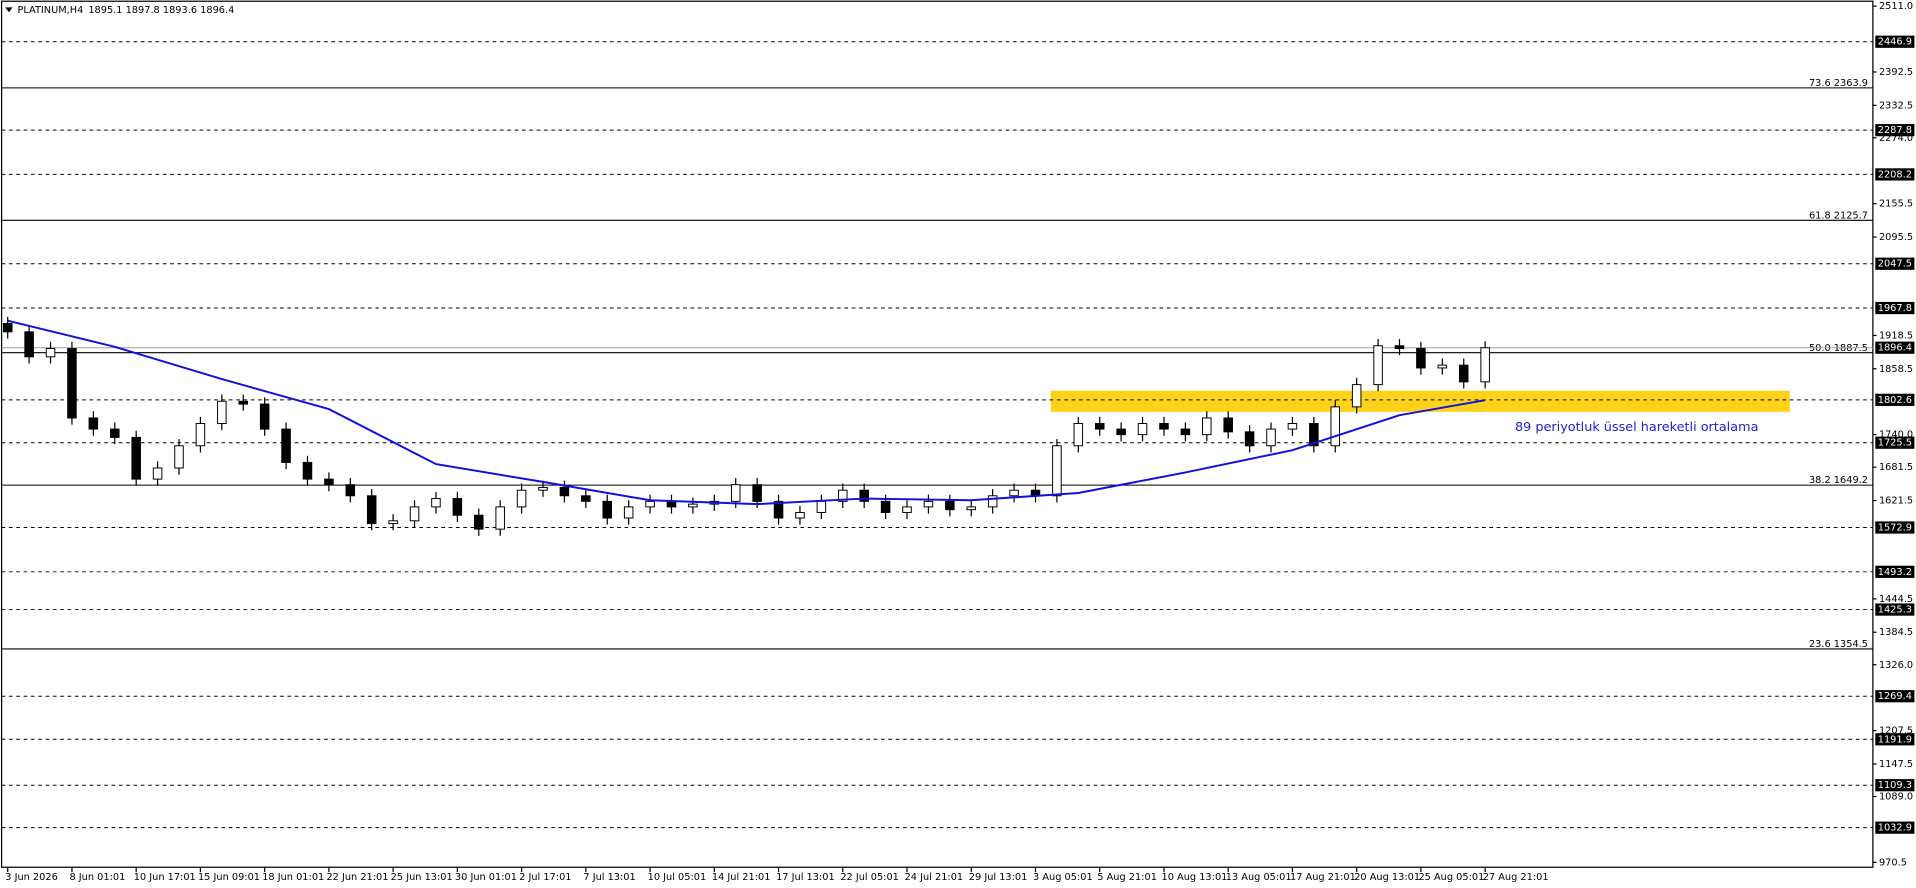  Describe the element at coordinates (934, 877) in the screenshot. I see `x-tick-label: 24 Jul 21:01` at that location.